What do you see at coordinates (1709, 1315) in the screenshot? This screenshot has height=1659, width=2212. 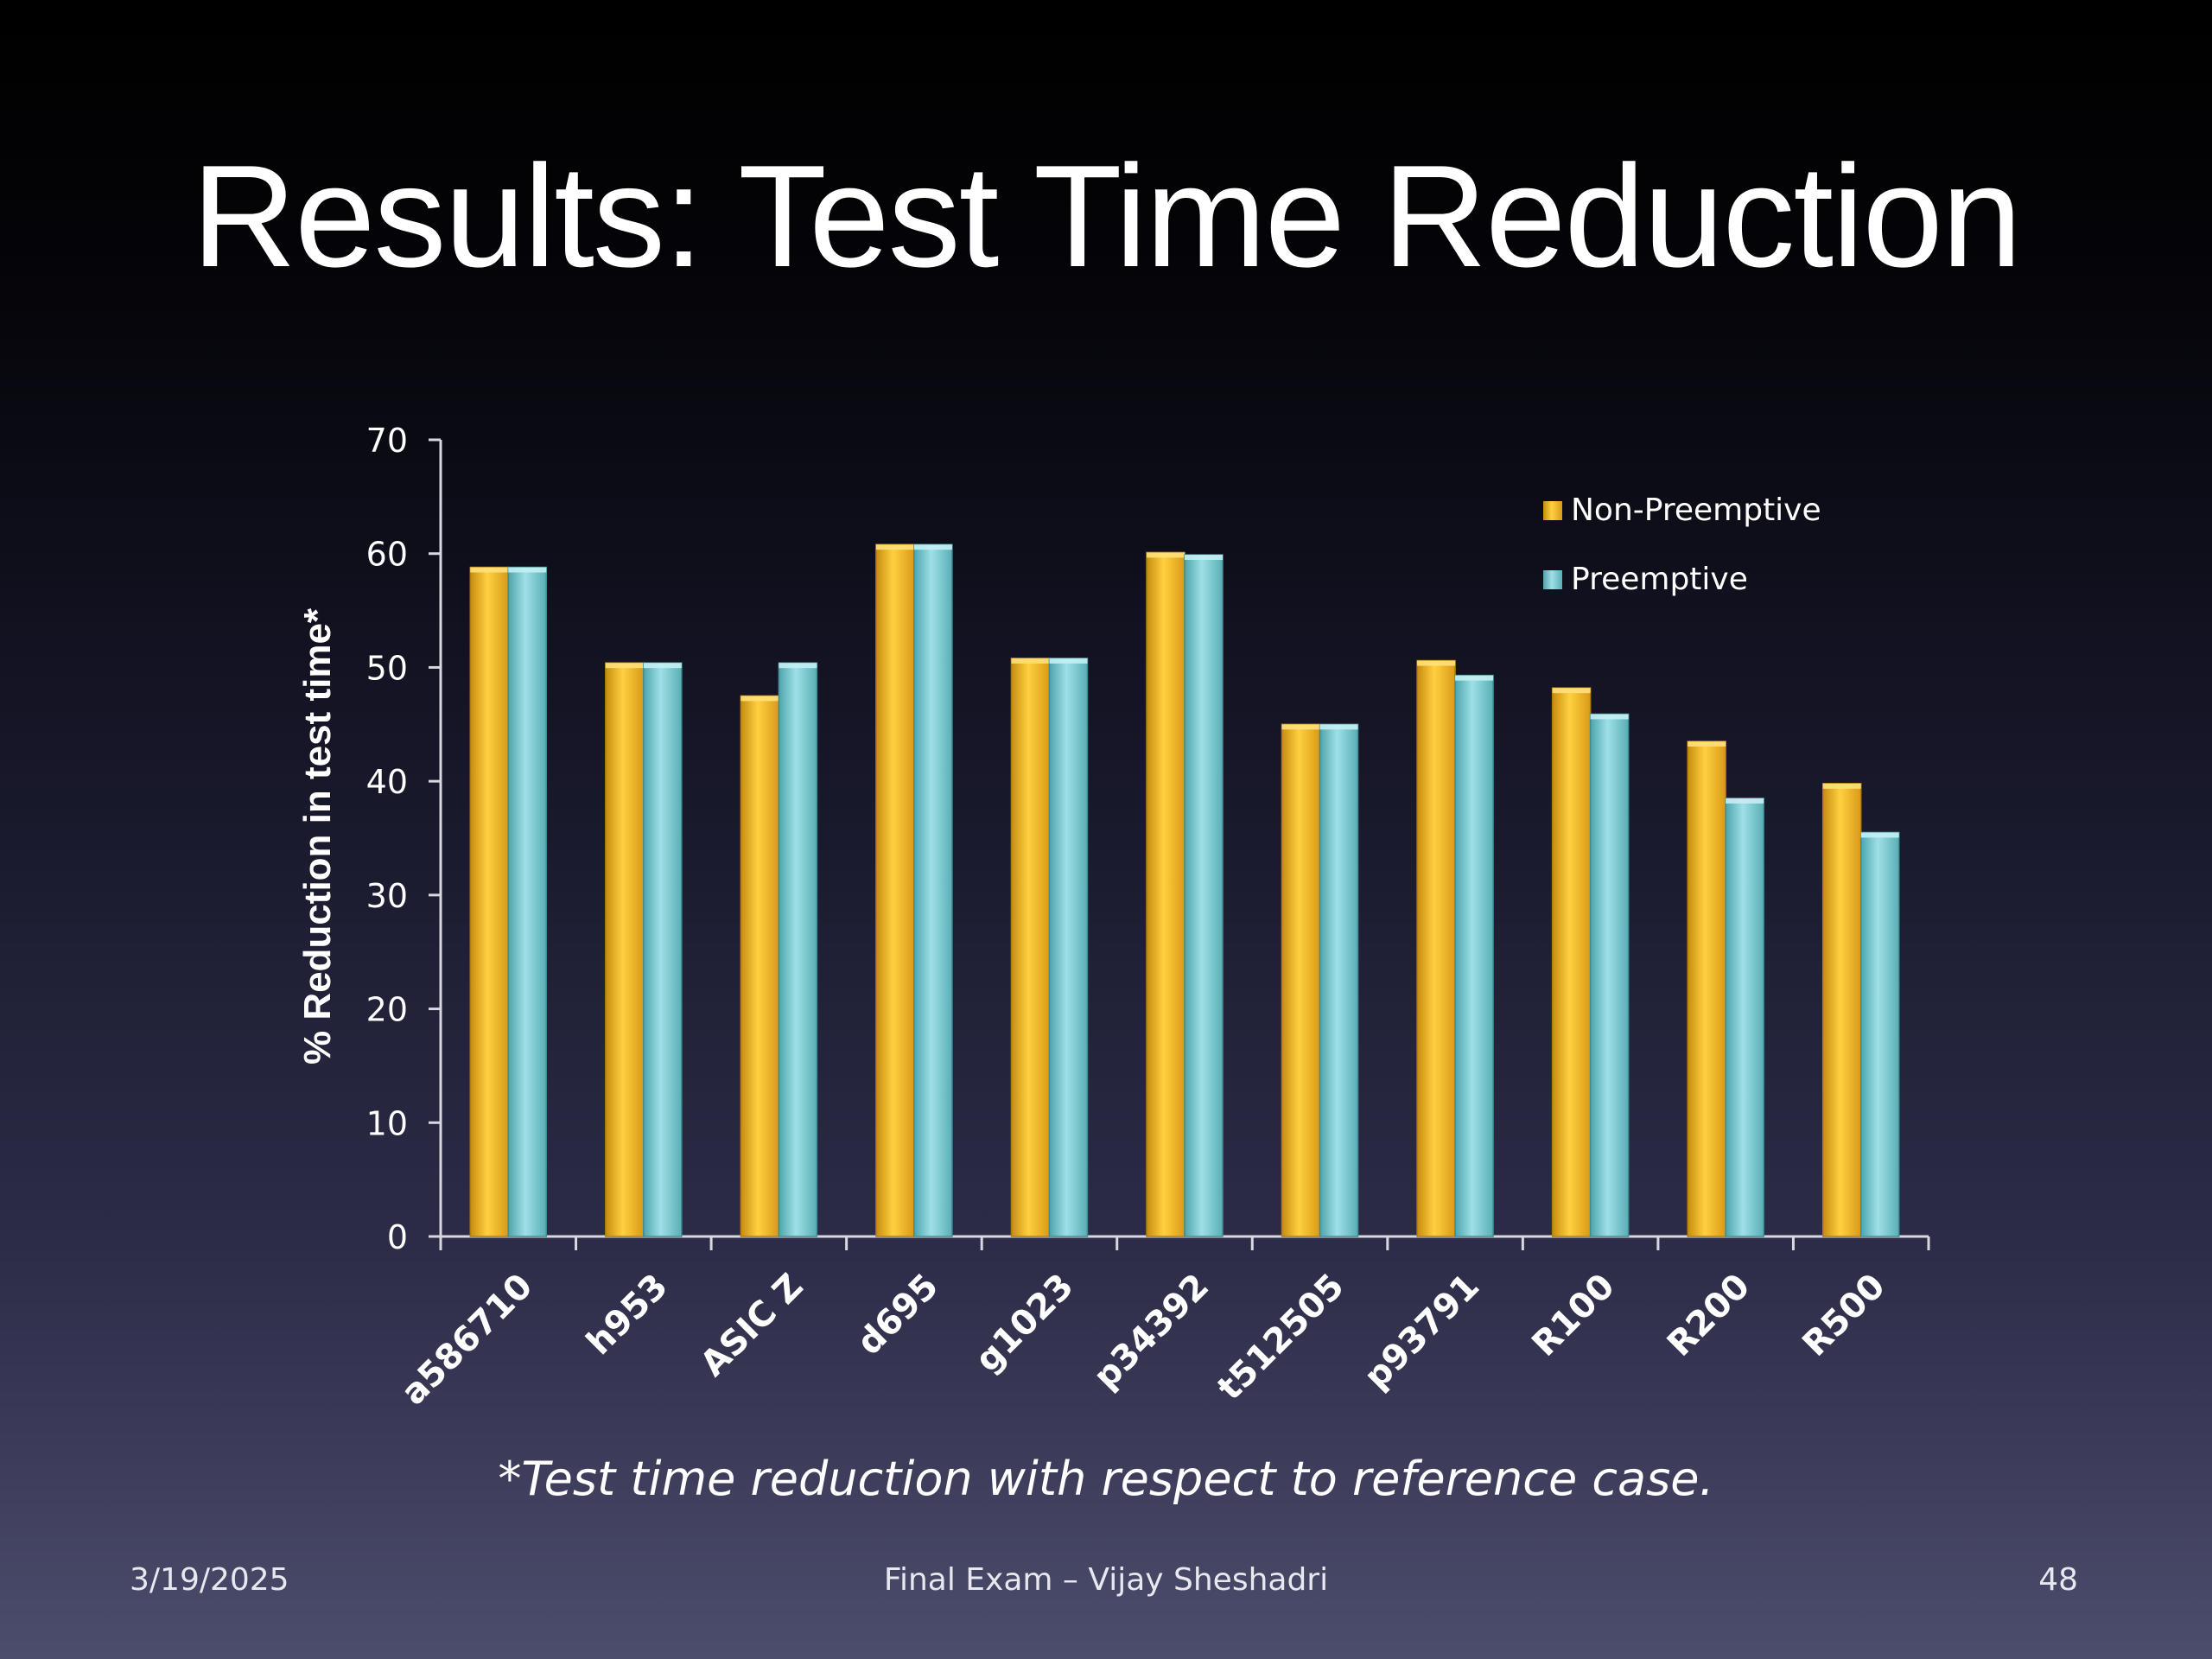 I see `x-tick-label: R200` at bounding box center [1709, 1315].